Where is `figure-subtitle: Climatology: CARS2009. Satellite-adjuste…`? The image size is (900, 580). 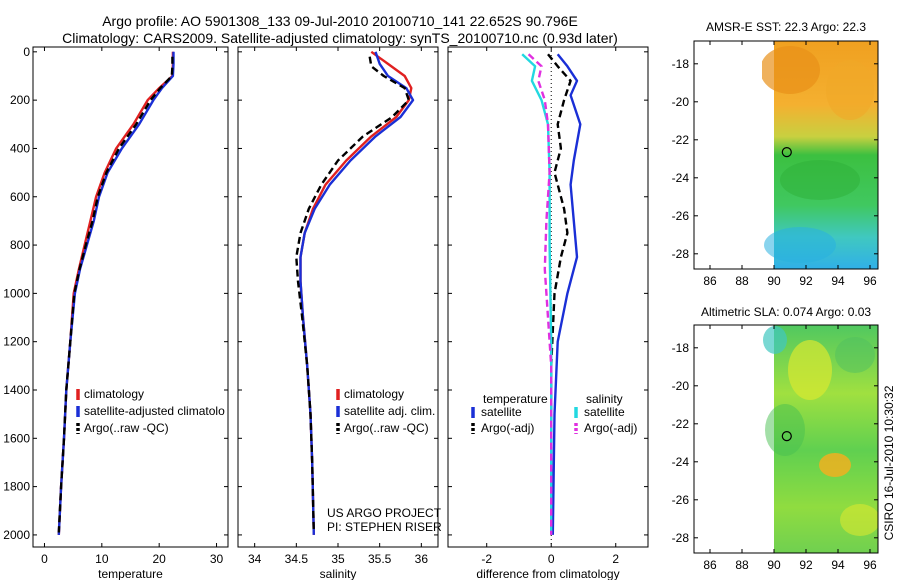 figure-subtitle: Climatology: CARS2009. Satellite-adjuste… is located at coordinates (340, 38).